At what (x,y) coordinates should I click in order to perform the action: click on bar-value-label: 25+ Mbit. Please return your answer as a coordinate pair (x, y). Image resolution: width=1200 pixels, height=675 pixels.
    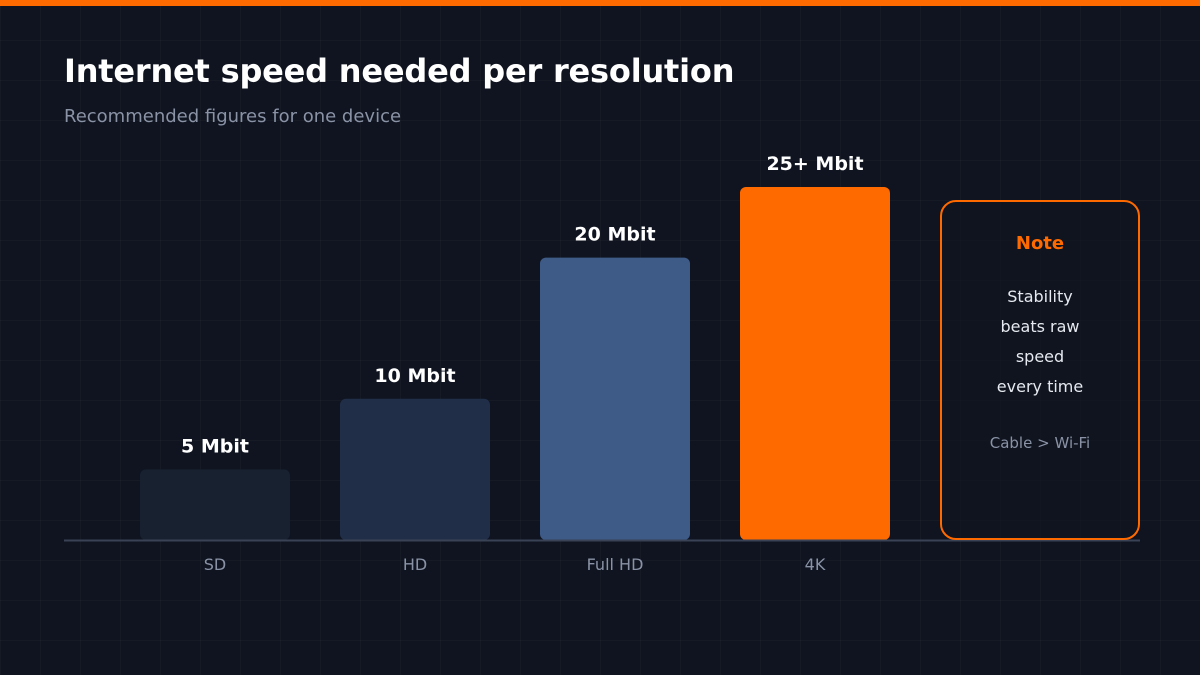
    Looking at the image, I should click on (814, 164).